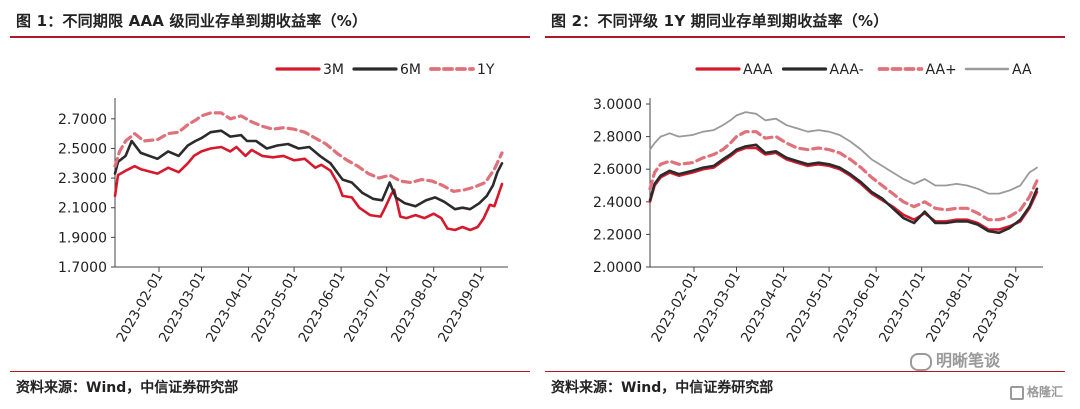  Describe the element at coordinates (410, 70) in the screenshot. I see `legend-label-6M: 6M` at that location.